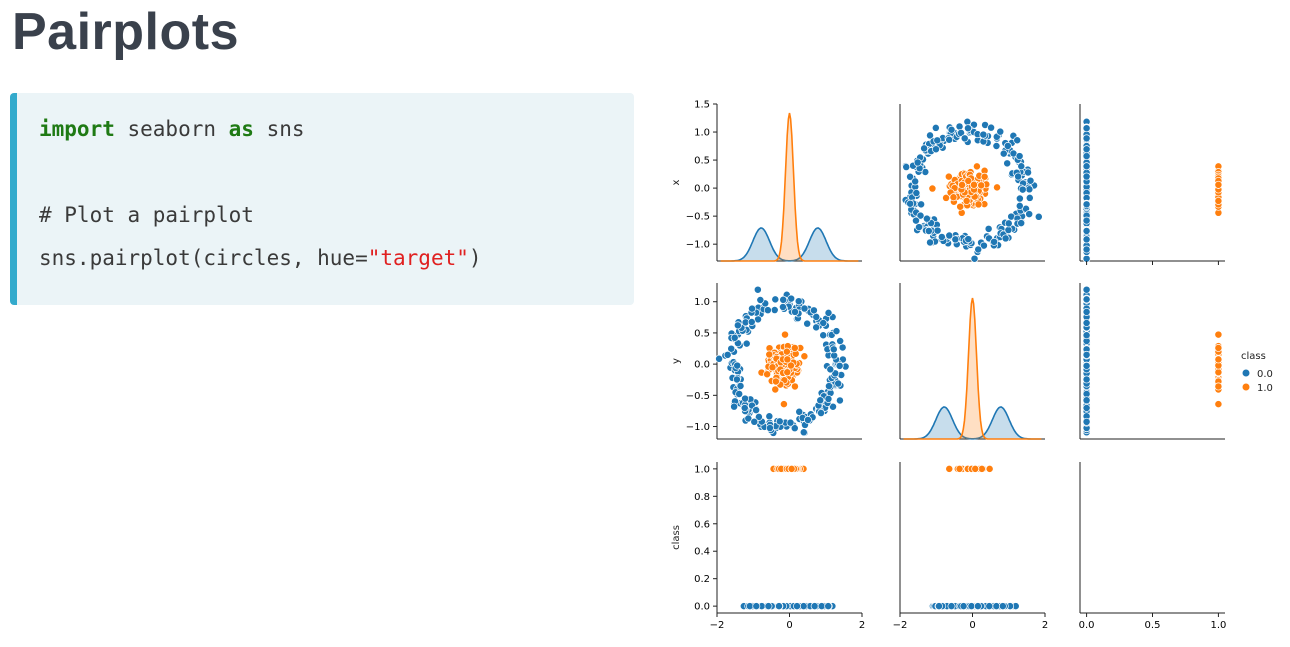  I want to click on panel-x-class, so click(1152, 184).